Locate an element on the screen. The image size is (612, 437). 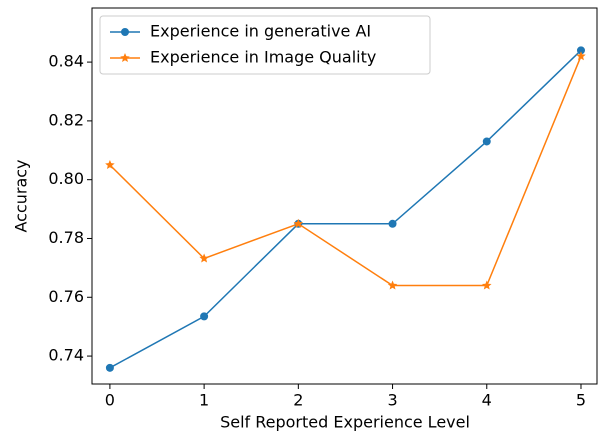
y-tick-label: 0.84 is located at coordinates (66, 61).